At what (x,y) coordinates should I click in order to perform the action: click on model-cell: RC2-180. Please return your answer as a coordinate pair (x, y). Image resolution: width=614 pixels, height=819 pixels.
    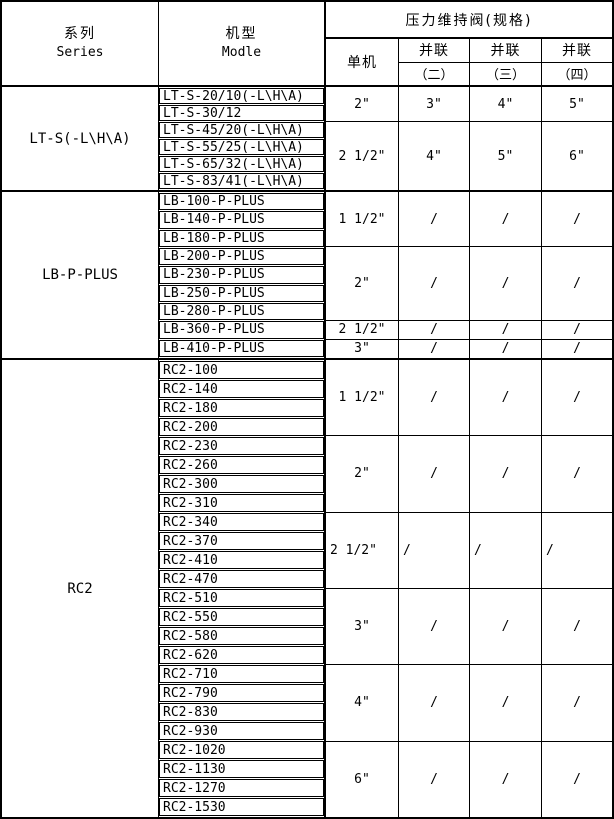
    Looking at the image, I should click on (241, 408).